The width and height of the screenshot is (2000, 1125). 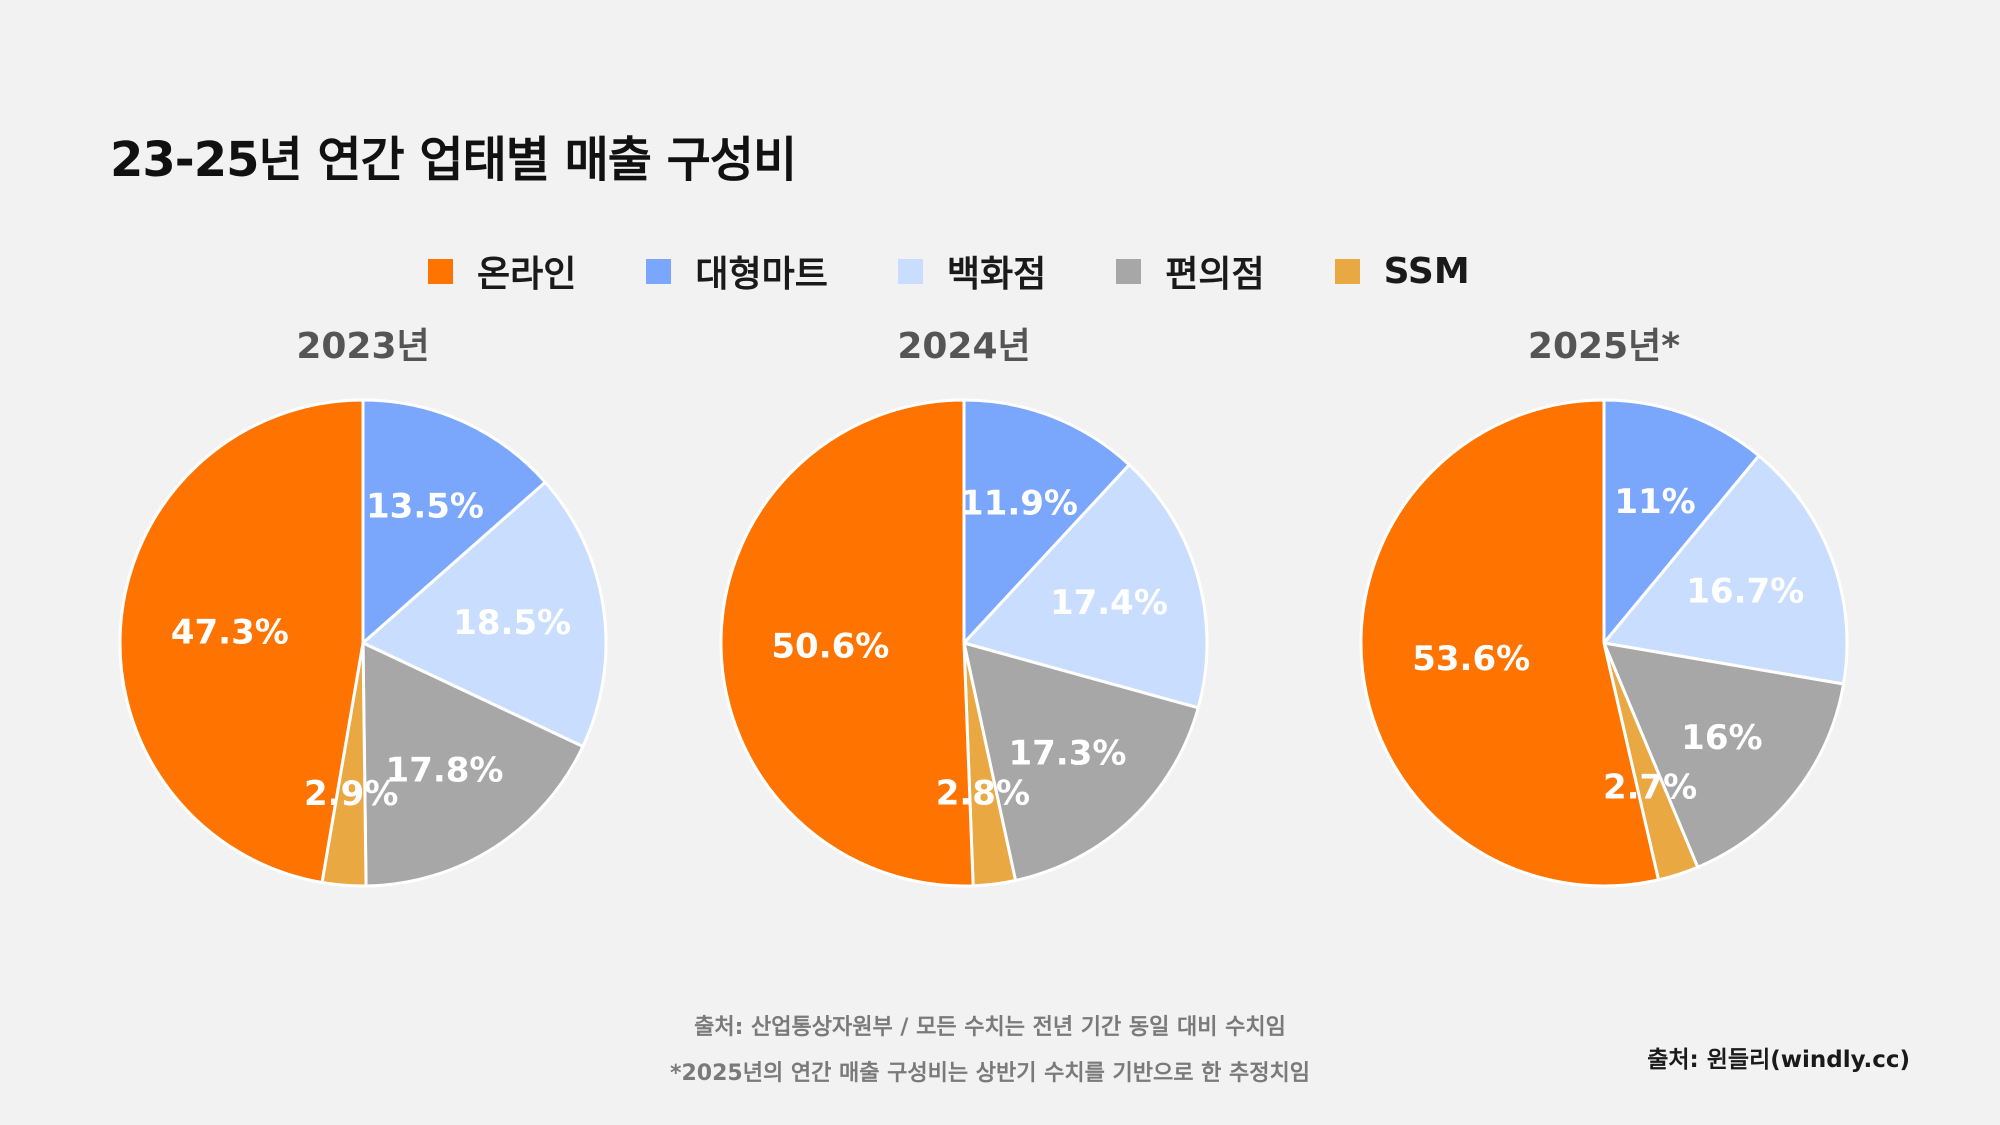 I want to click on pie-label-department-store: 17.4%, so click(x=1109, y=603).